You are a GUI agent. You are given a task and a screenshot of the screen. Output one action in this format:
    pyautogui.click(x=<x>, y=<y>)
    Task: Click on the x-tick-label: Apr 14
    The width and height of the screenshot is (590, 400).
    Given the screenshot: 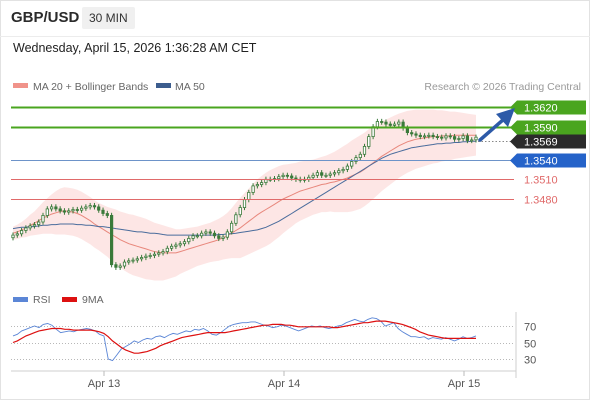 What is the action you would take?
    pyautogui.click(x=284, y=384)
    